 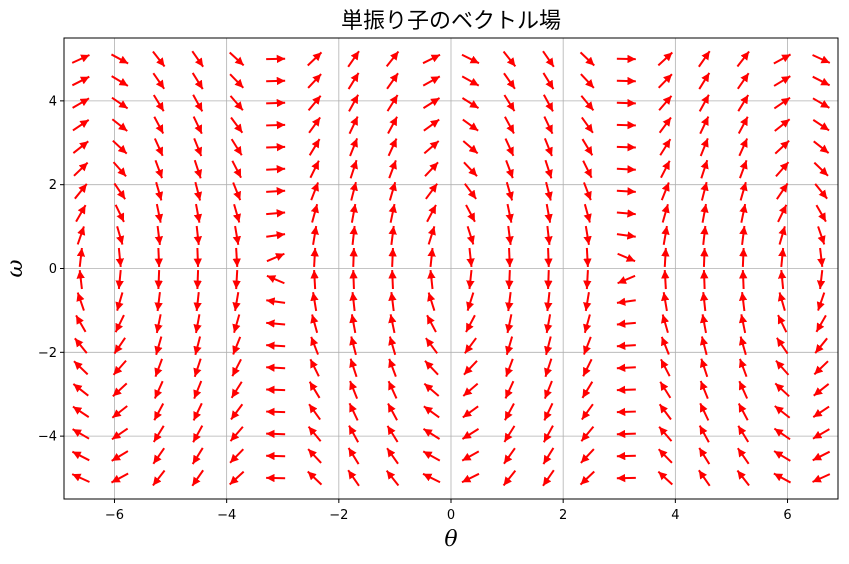 I want to click on x-tick-label: 0, so click(x=451, y=515).